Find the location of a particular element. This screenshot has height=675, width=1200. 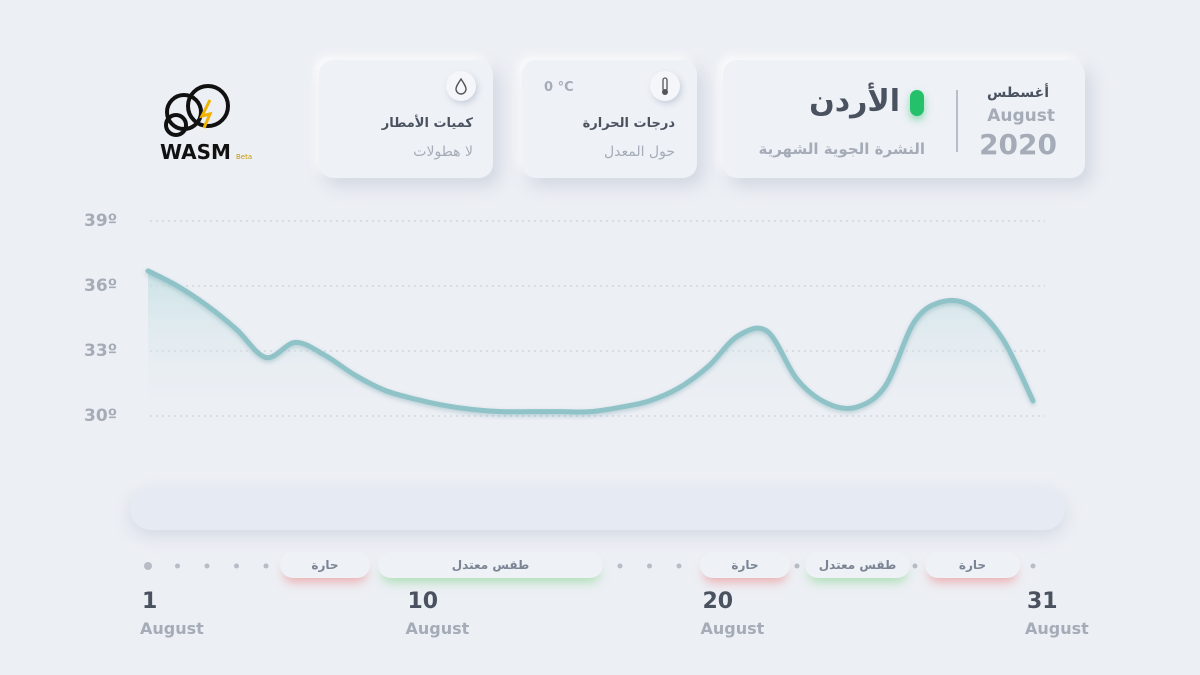

month-ar: أغسطس is located at coordinates (1017, 93).